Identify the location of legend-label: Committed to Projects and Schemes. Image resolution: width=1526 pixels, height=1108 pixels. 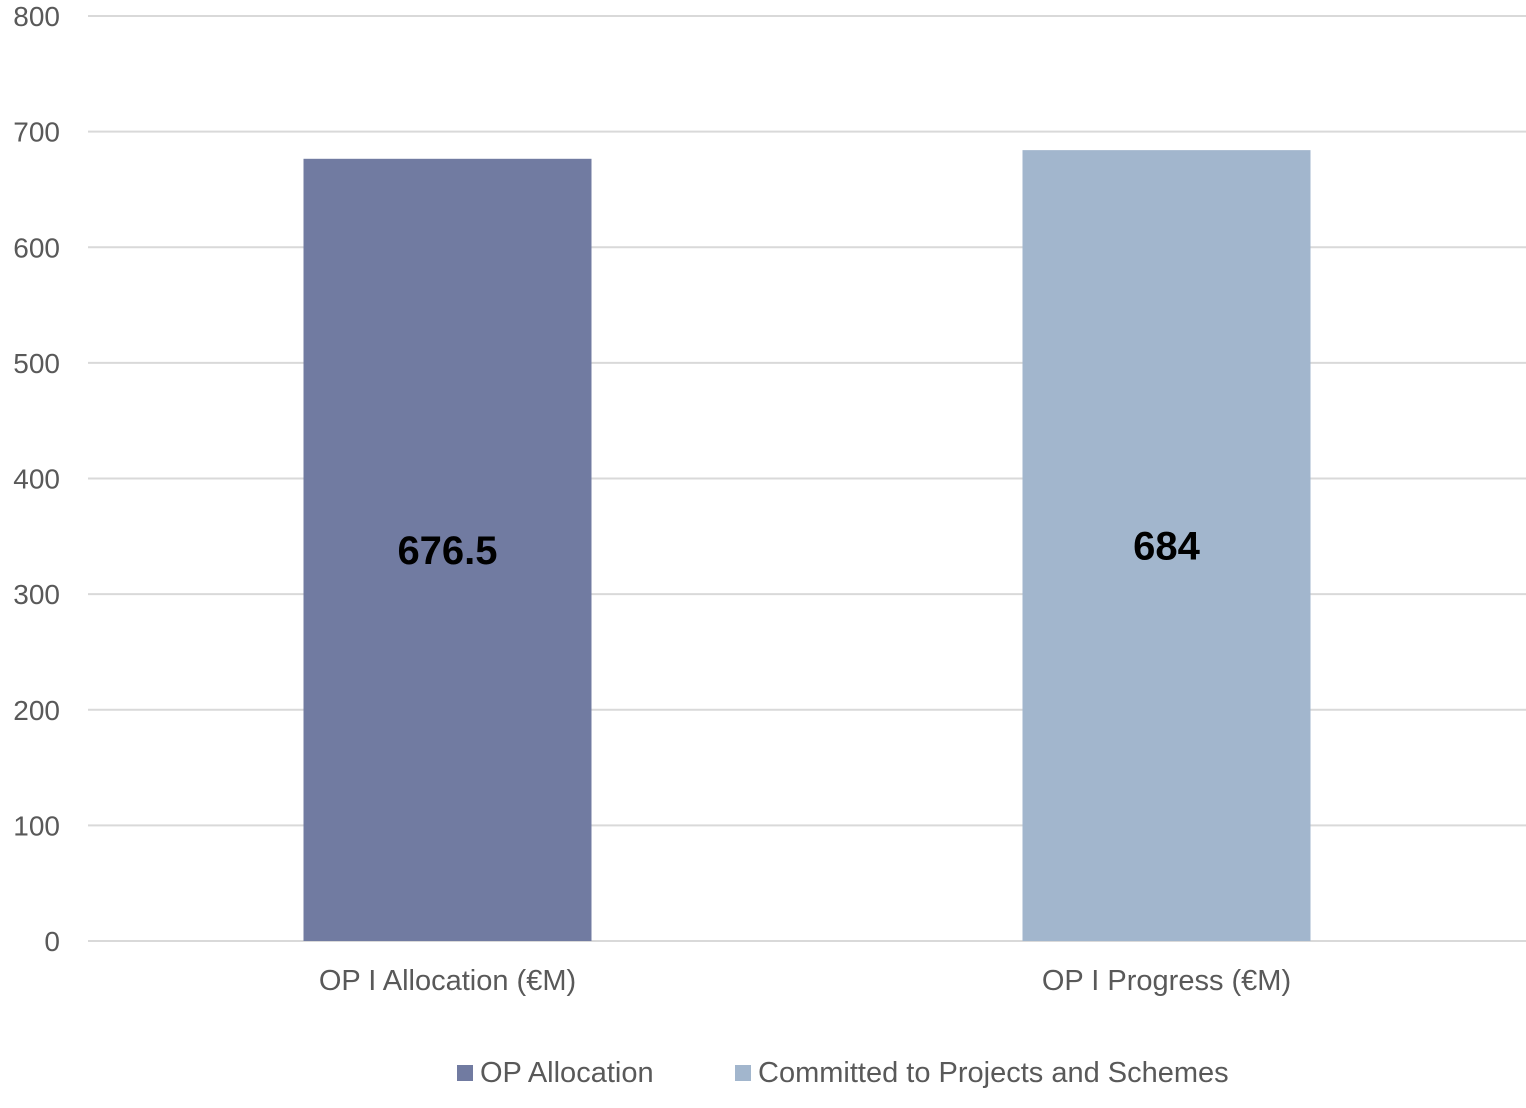
(993, 1073).